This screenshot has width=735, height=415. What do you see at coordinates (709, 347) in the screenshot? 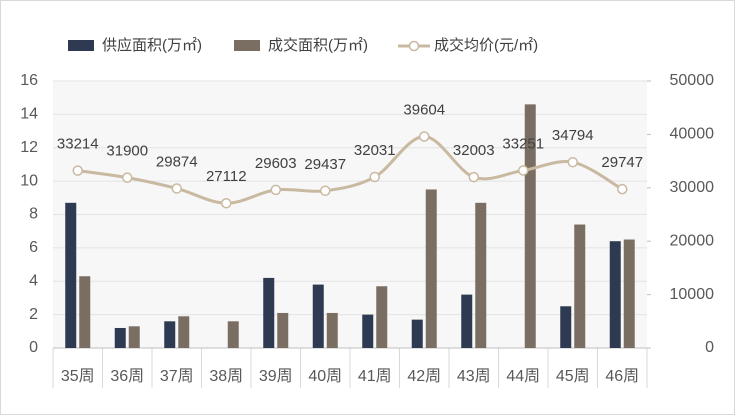
I see `y2-tick-label: 0` at bounding box center [709, 347].